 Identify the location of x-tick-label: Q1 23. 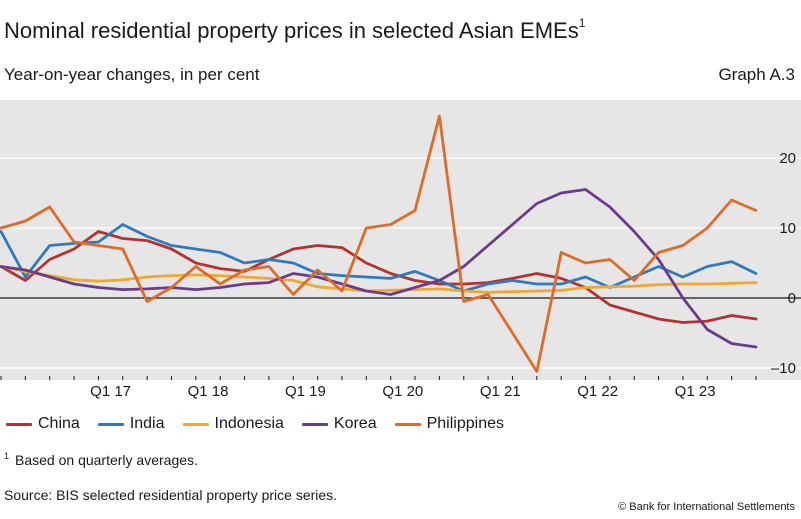
(695, 391).